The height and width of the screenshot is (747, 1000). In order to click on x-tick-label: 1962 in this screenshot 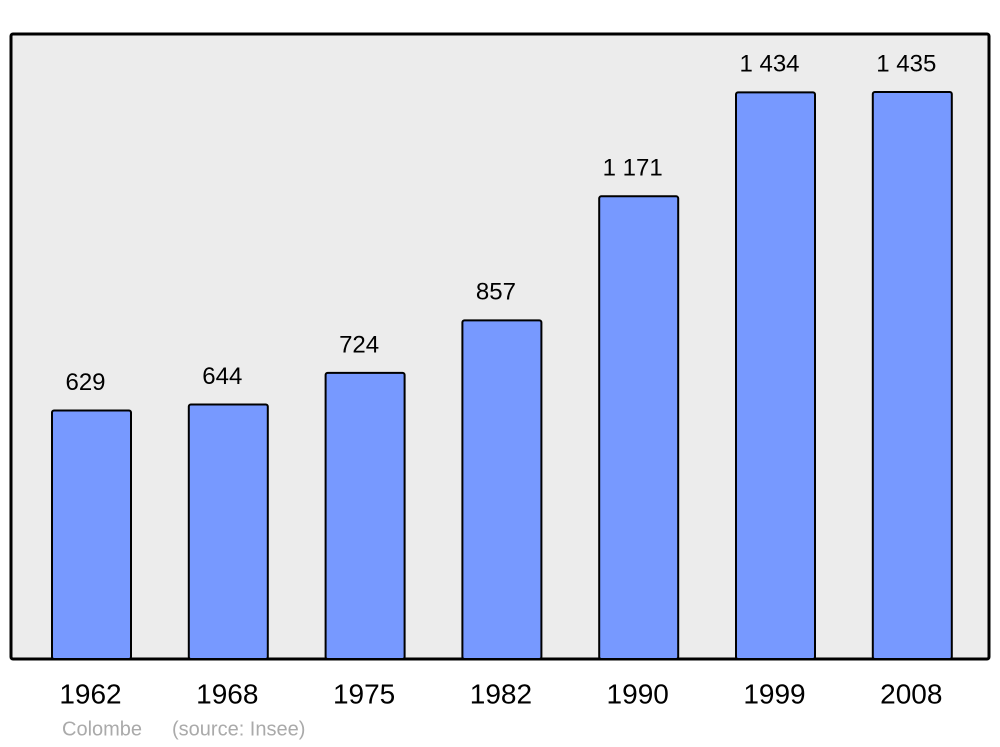, I will do `click(90, 693)`.